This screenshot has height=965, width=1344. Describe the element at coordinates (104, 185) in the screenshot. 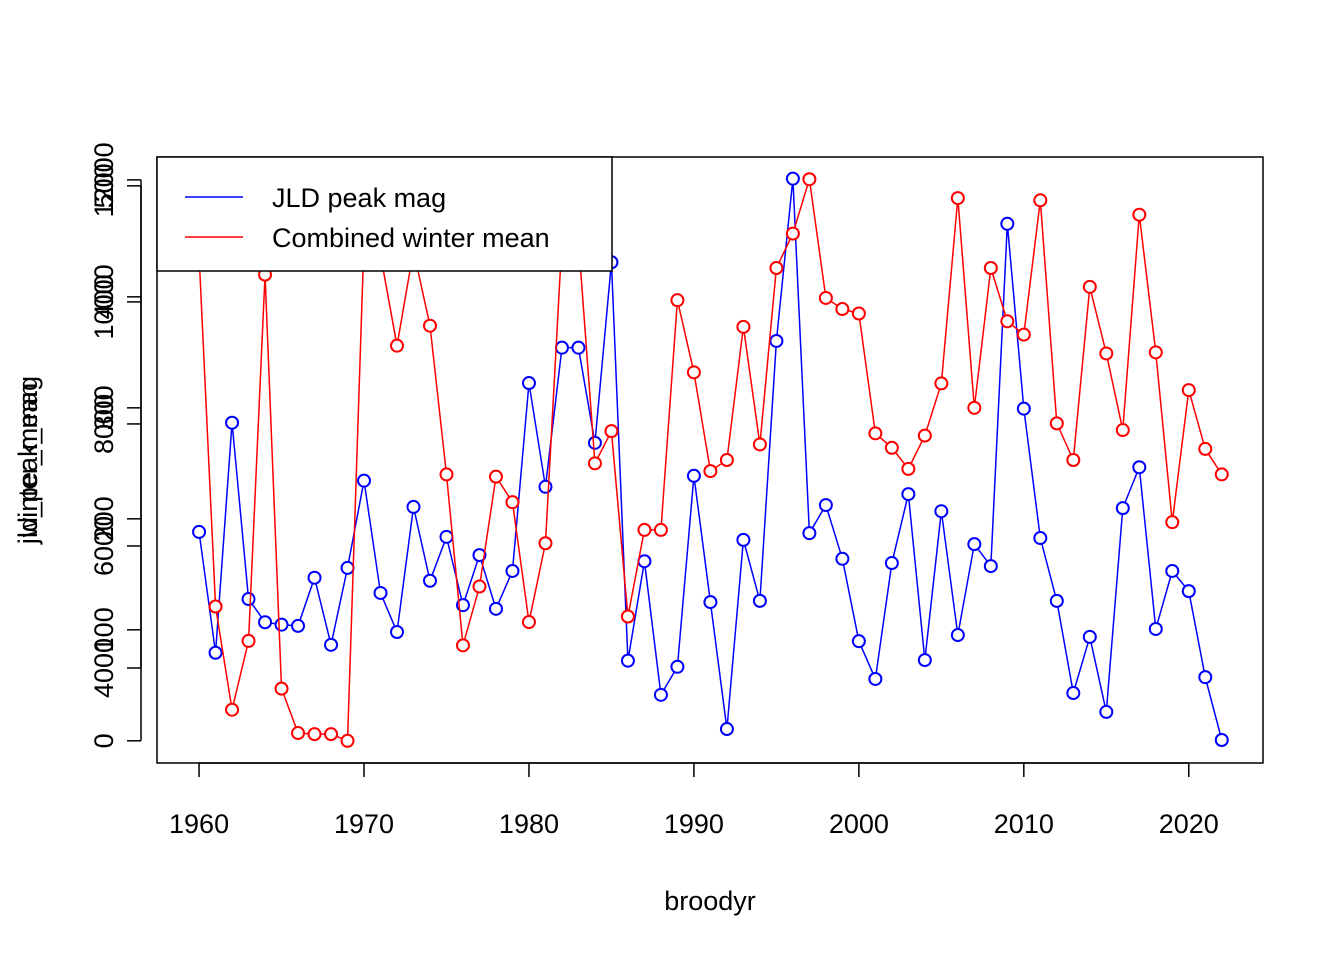

I see `y2-tick-label: 500` at that location.